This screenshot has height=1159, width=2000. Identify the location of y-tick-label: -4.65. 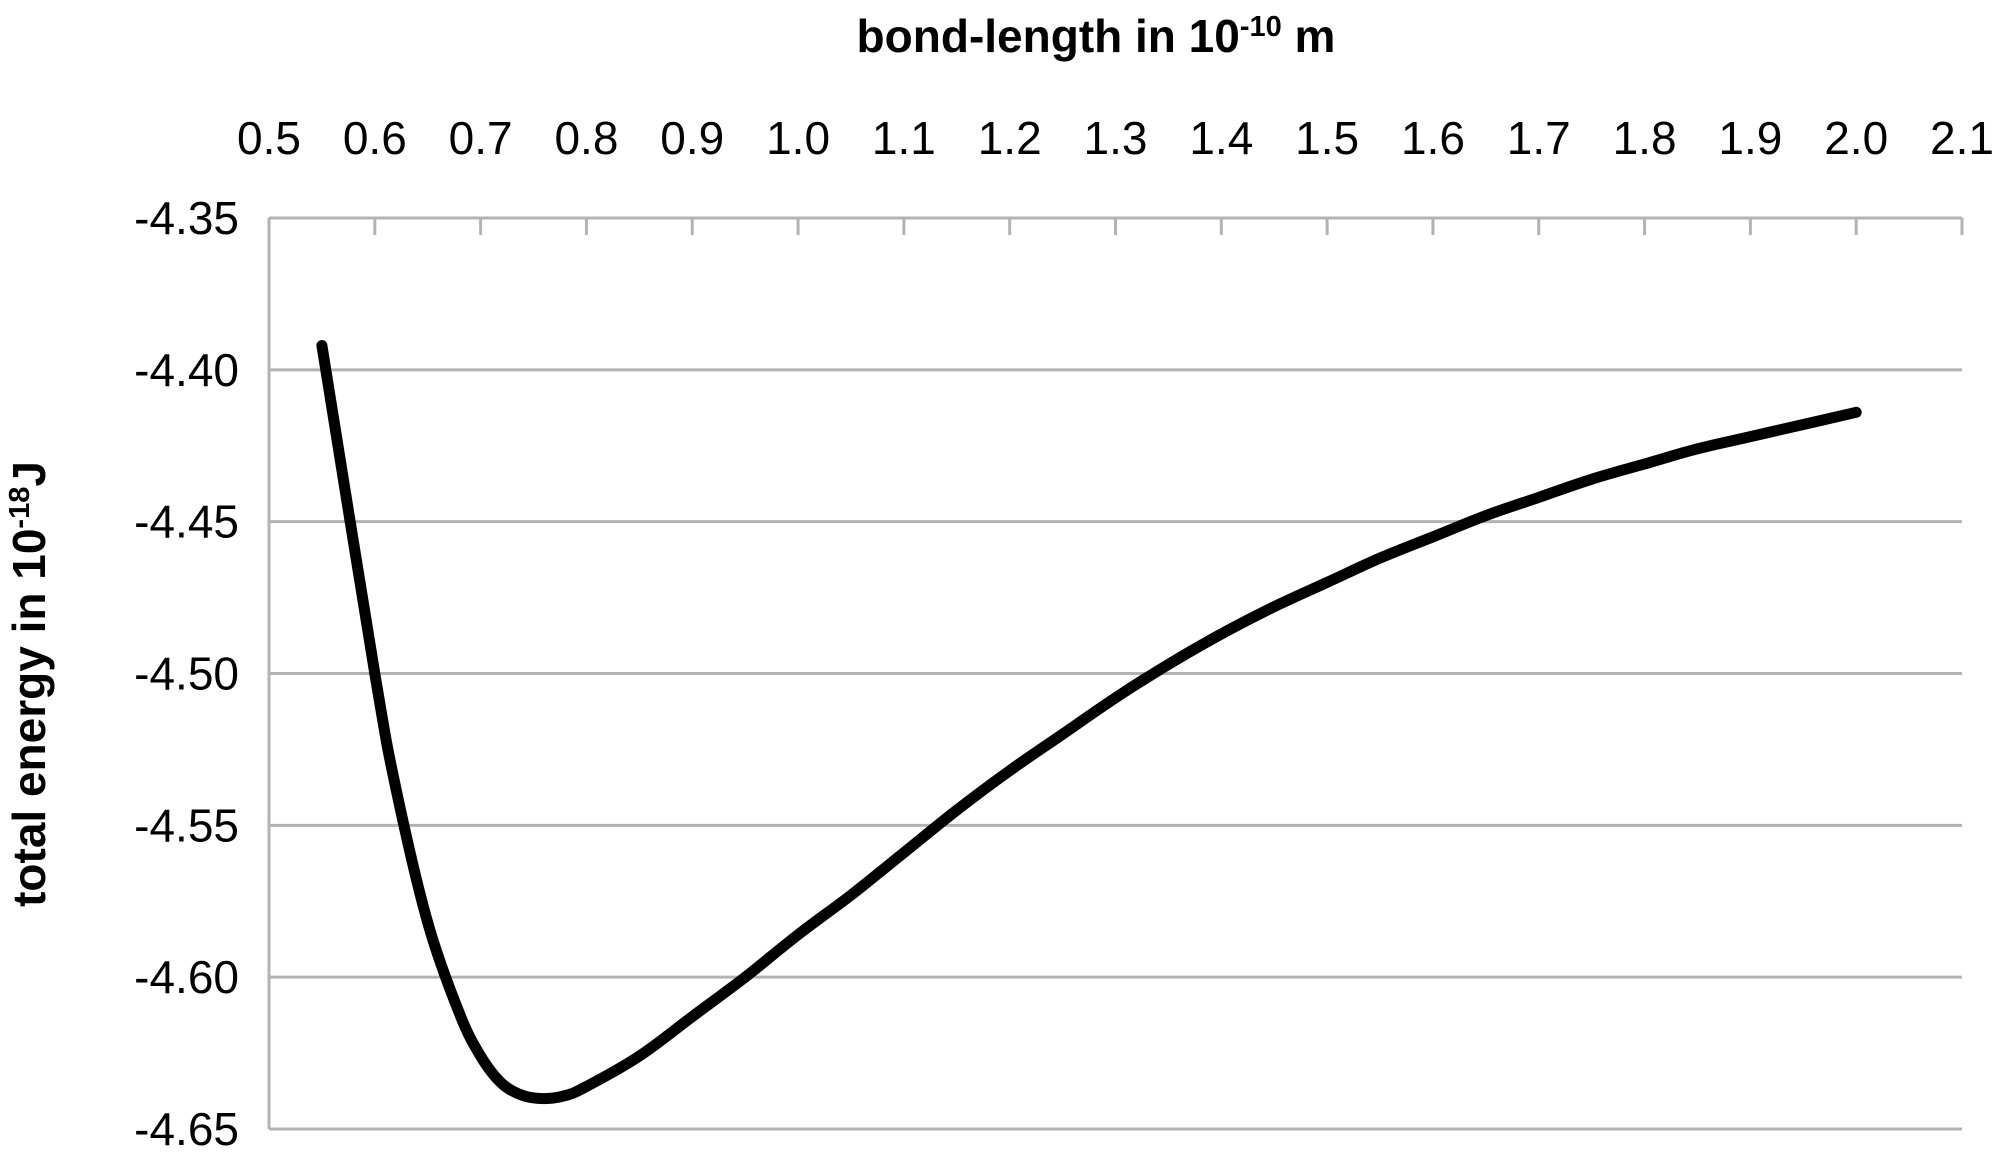
(186, 1129).